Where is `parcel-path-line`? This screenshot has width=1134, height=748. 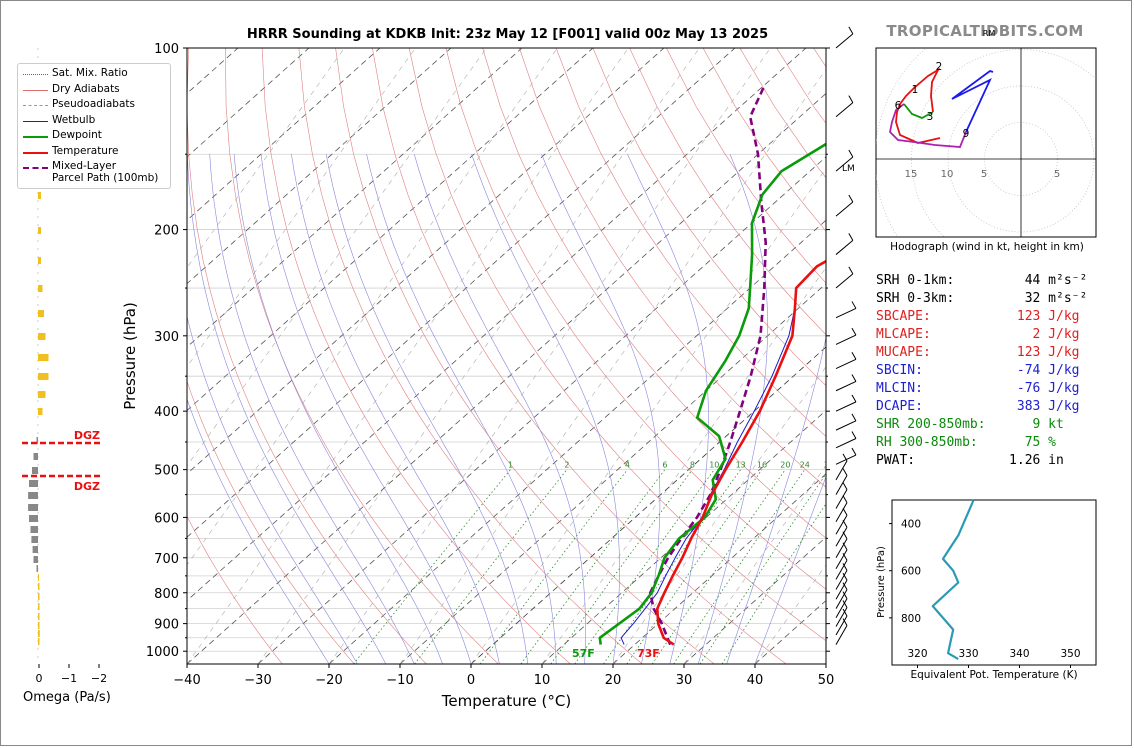 parcel-path-line is located at coordinates (707, 365).